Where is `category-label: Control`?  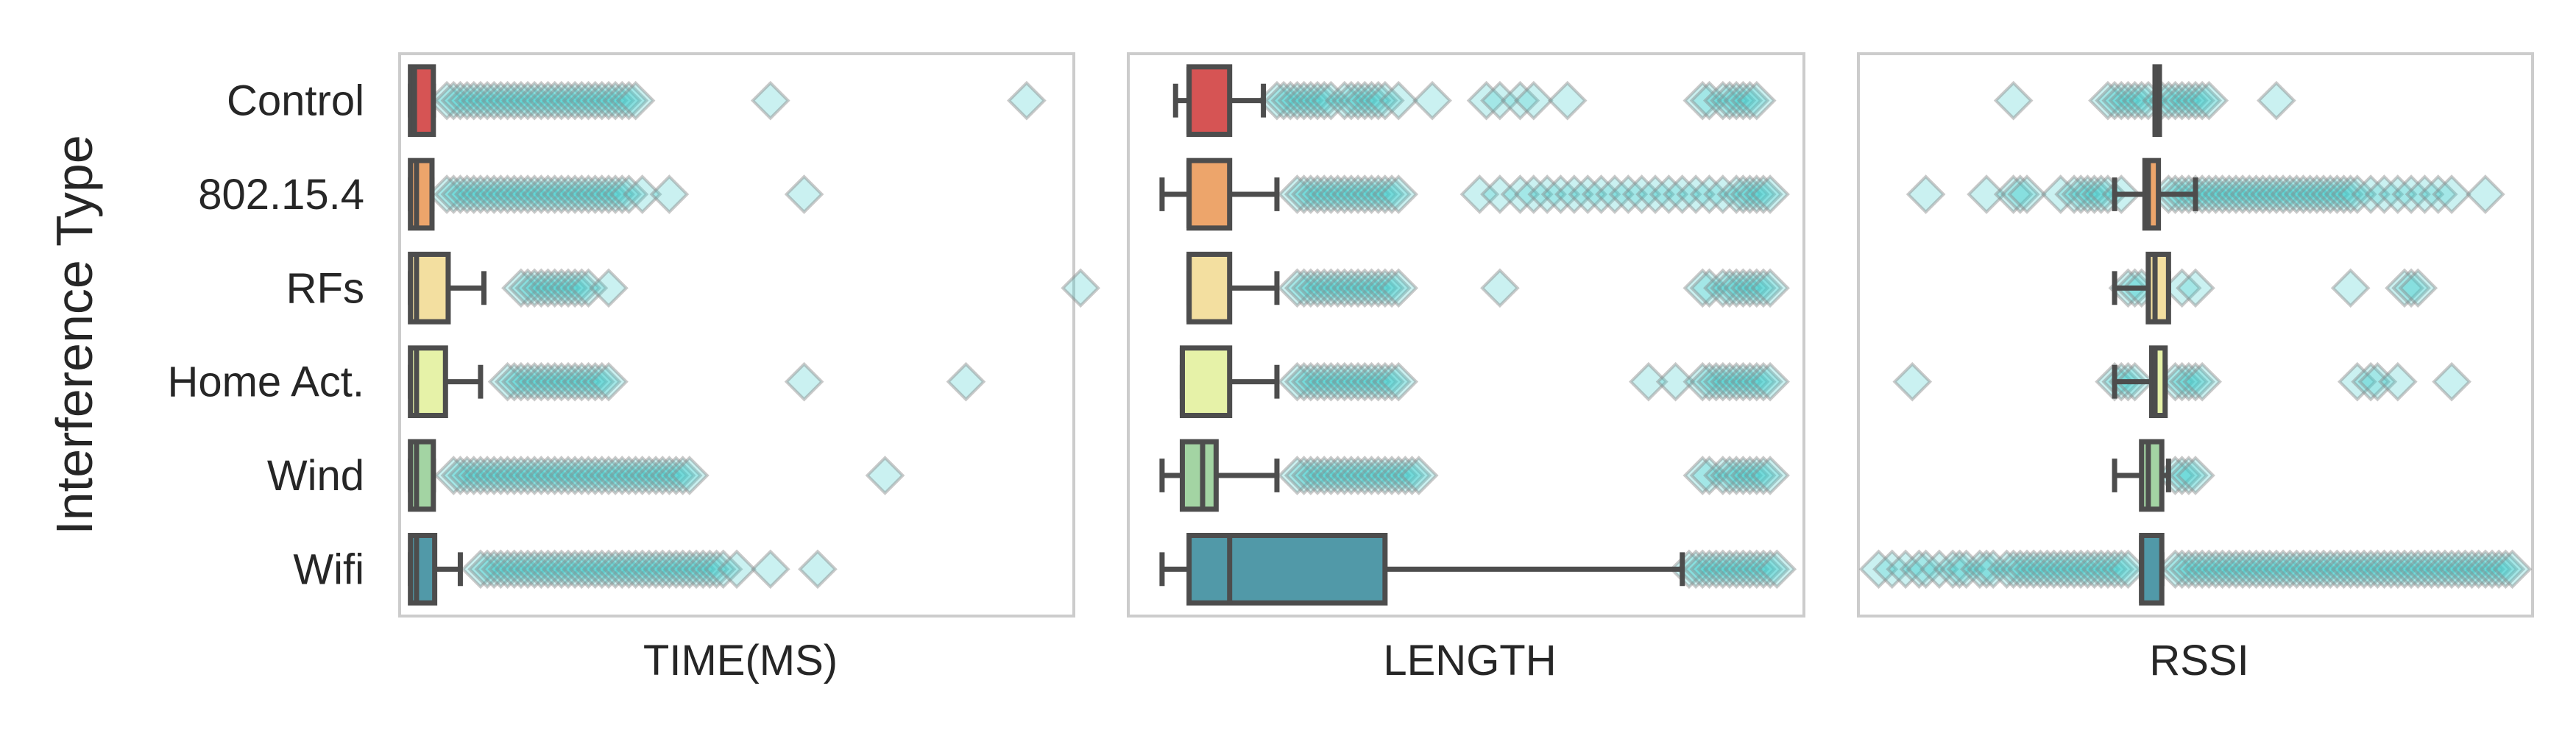 category-label: Control is located at coordinates (295, 101).